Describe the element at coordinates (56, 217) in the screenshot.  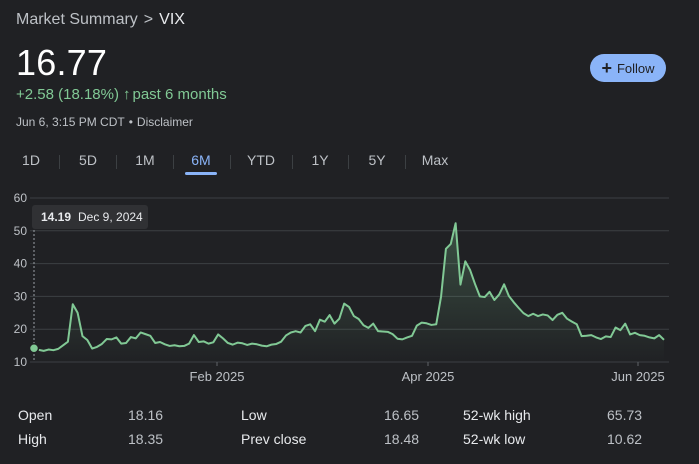
I see `tooltip-value: 14.19` at that location.